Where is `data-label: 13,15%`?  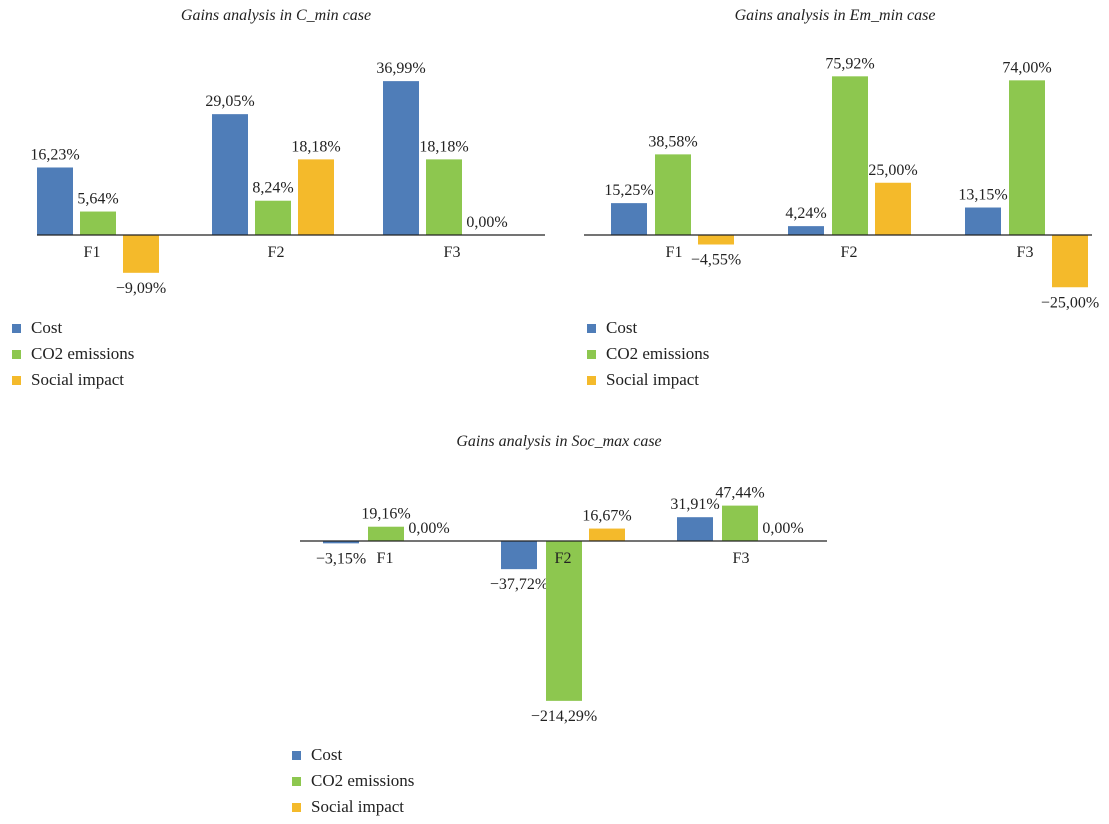 data-label: 13,15% is located at coordinates (982, 195).